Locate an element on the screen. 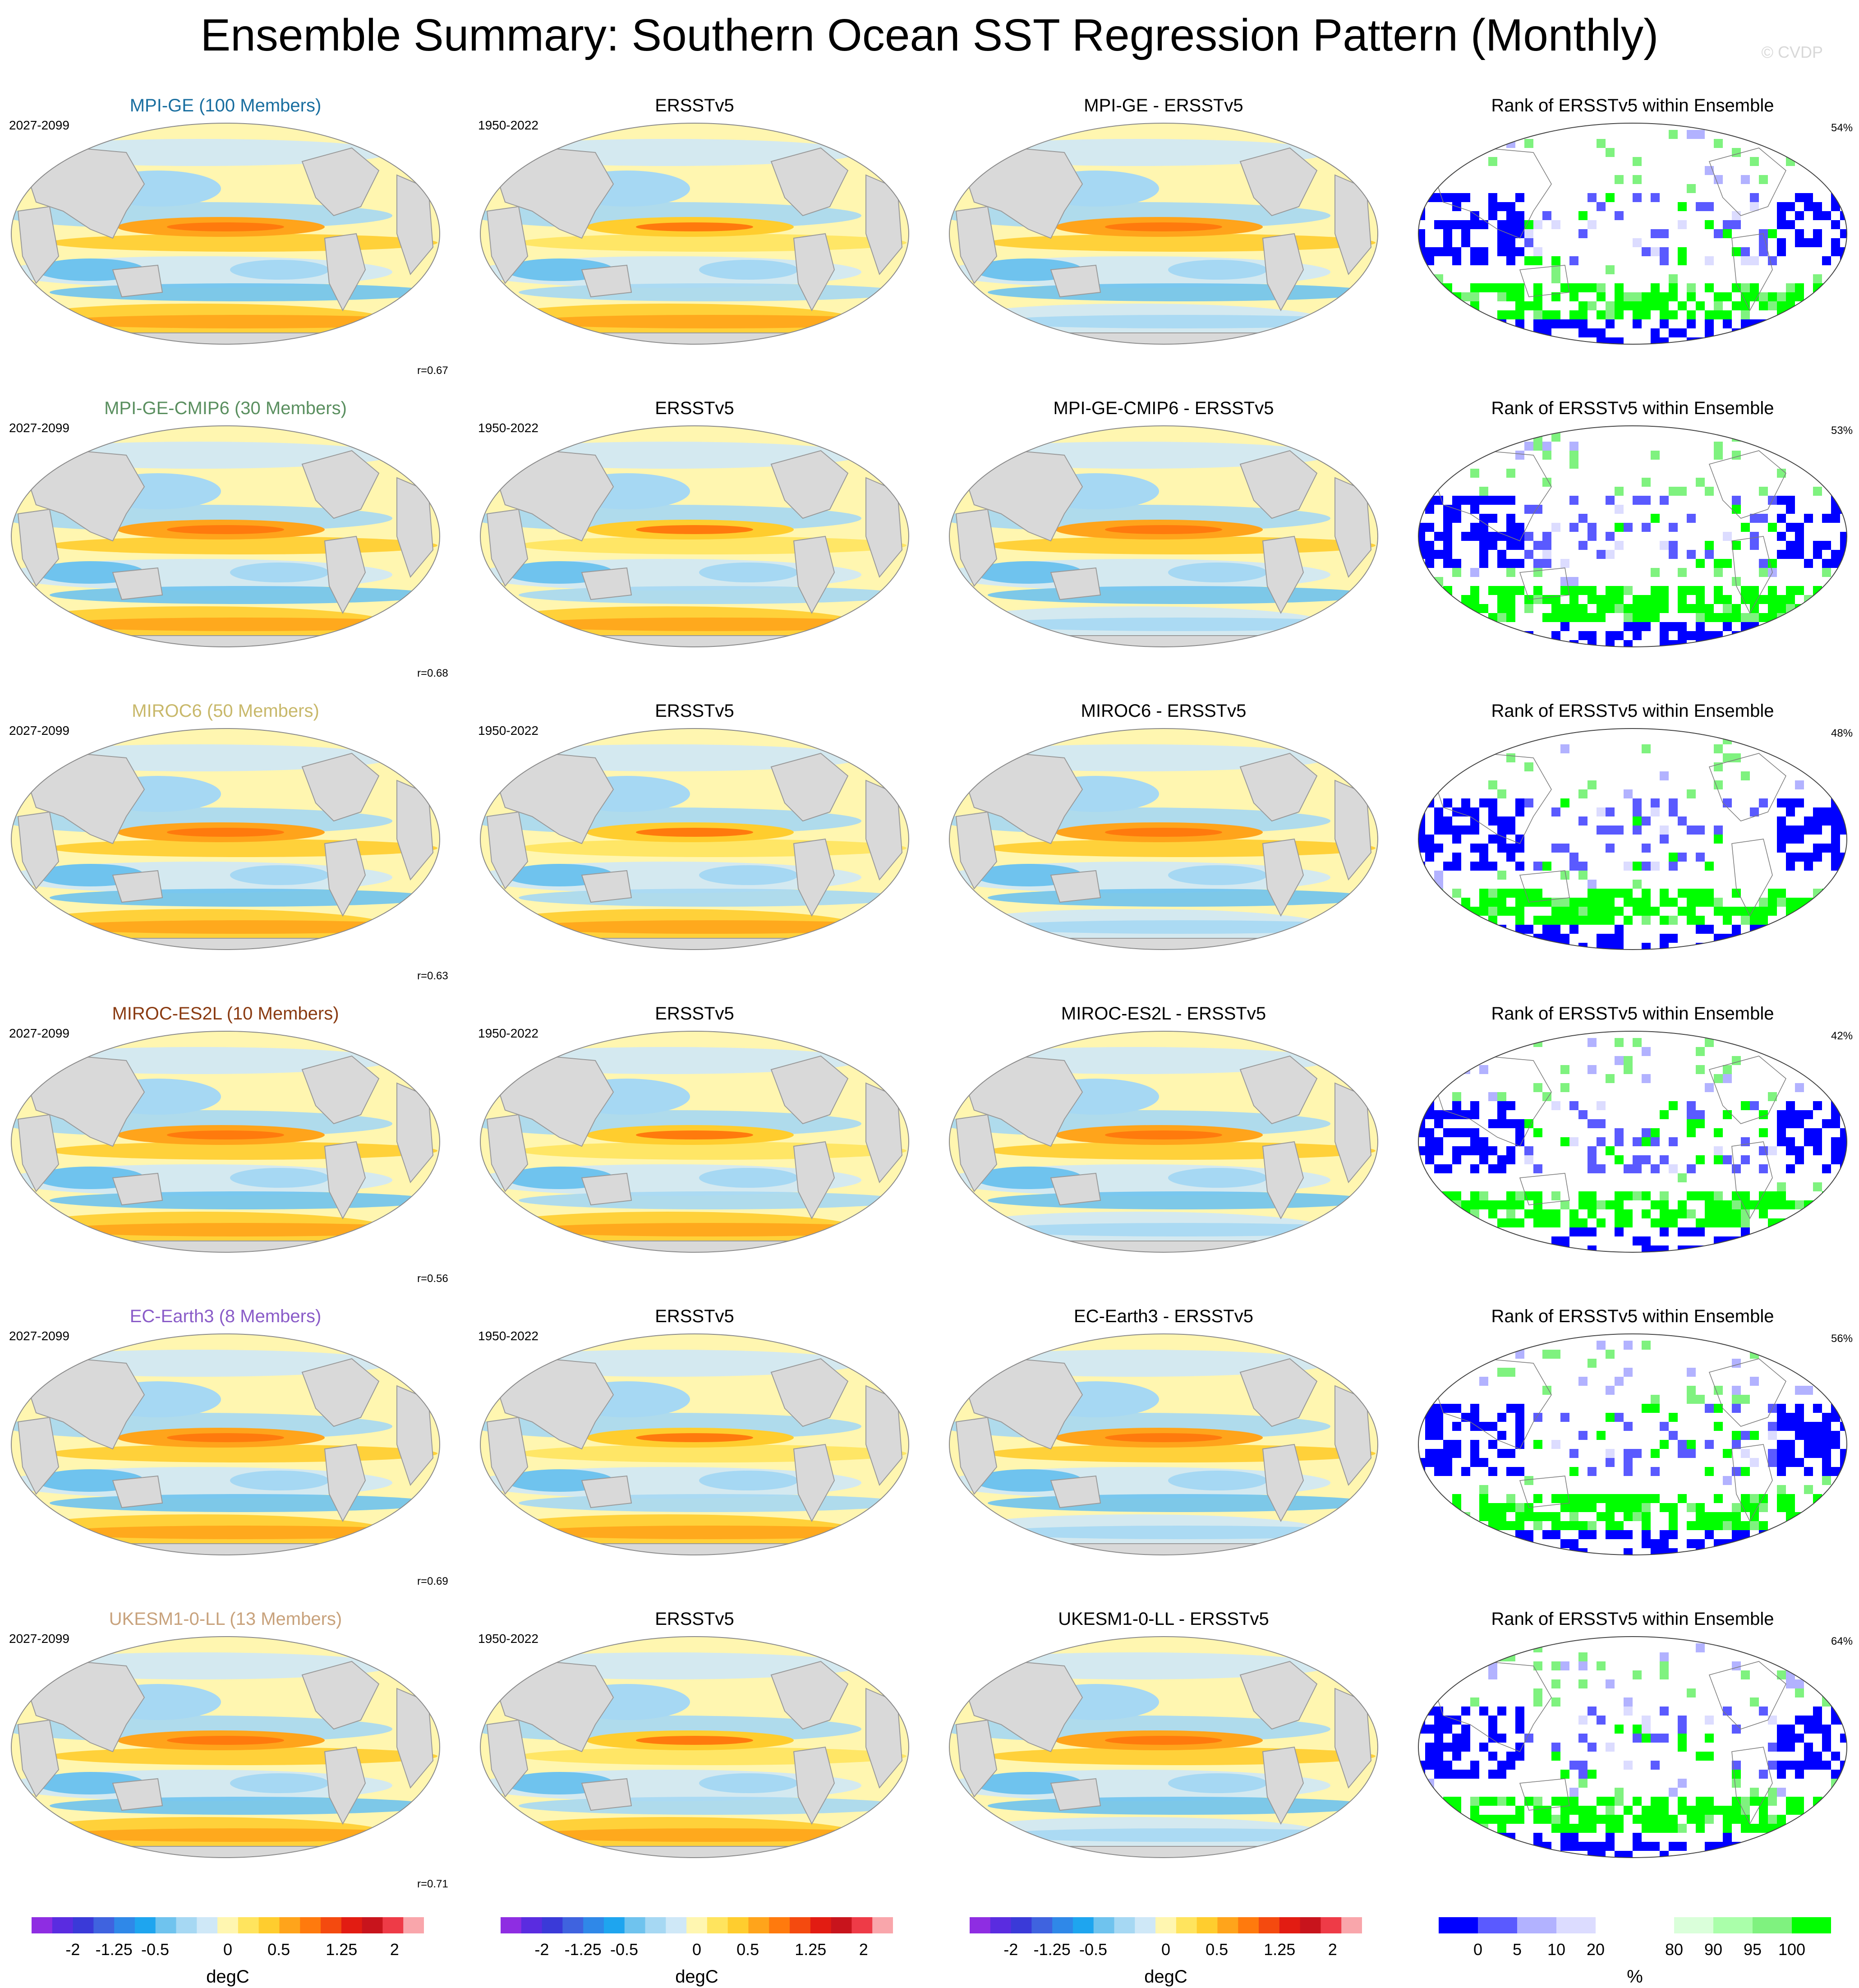 The width and height of the screenshot is (1859, 1988). panel-title: MPI-GE-CMIP6 (30 Members) is located at coordinates (225, 408).